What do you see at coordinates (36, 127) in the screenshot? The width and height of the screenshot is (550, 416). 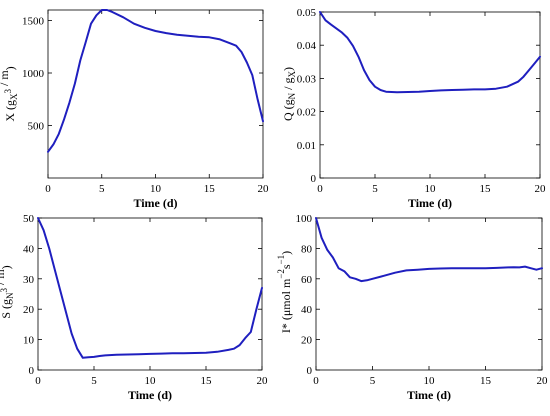 I see `y-tick-label: 500` at bounding box center [36, 127].